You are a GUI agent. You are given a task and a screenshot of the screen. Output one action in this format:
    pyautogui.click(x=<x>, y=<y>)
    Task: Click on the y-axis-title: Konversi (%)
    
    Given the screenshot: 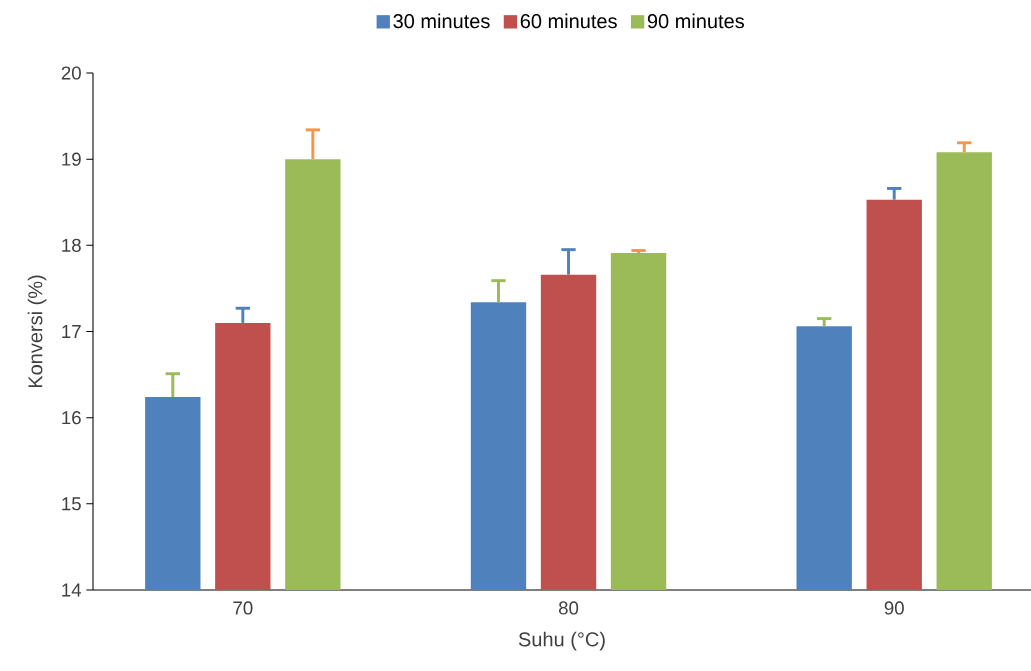 What is the action you would take?
    pyautogui.click(x=37, y=331)
    